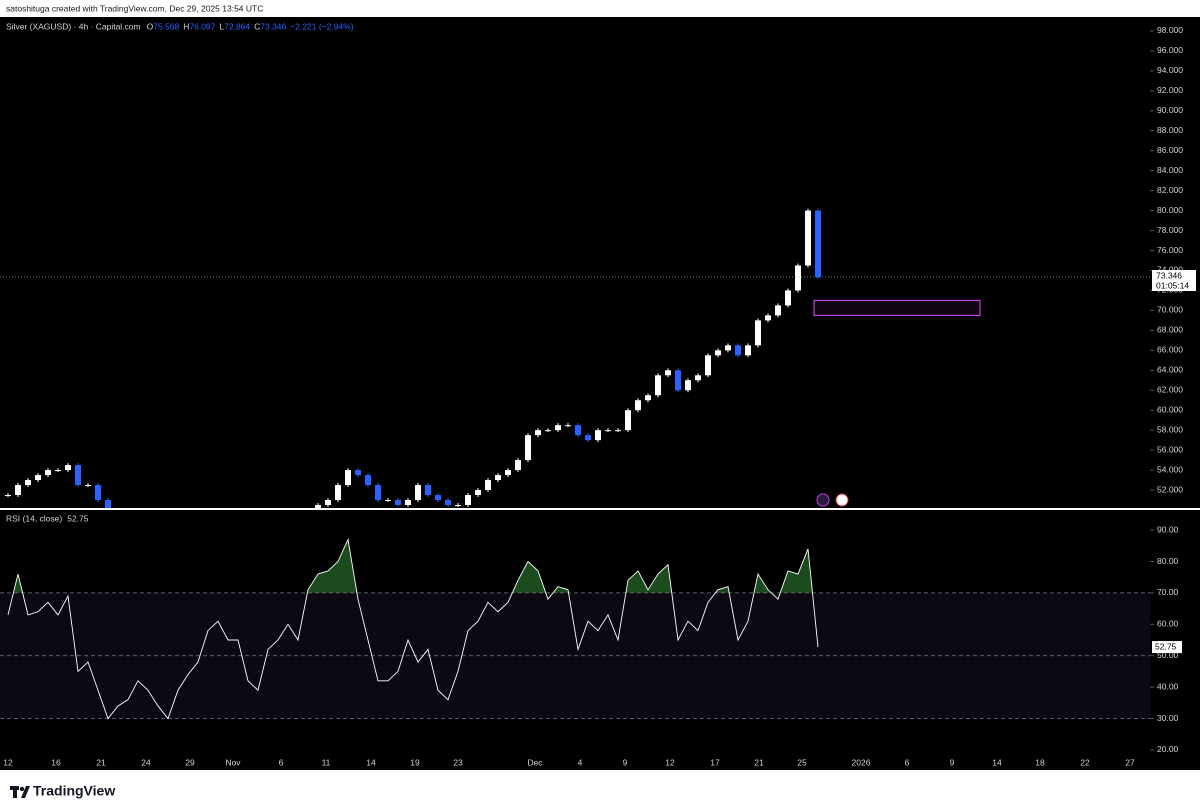  I want to click on x-tick-label: 18, so click(1040, 762).